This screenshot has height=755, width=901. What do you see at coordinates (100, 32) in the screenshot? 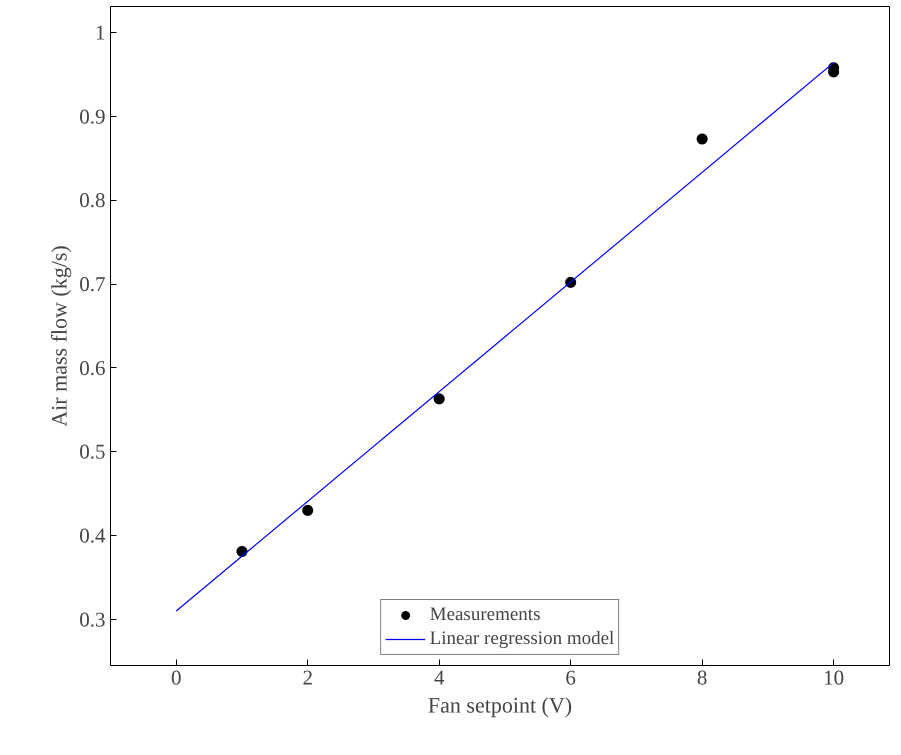
I see `y-tick-label: 1` at bounding box center [100, 32].